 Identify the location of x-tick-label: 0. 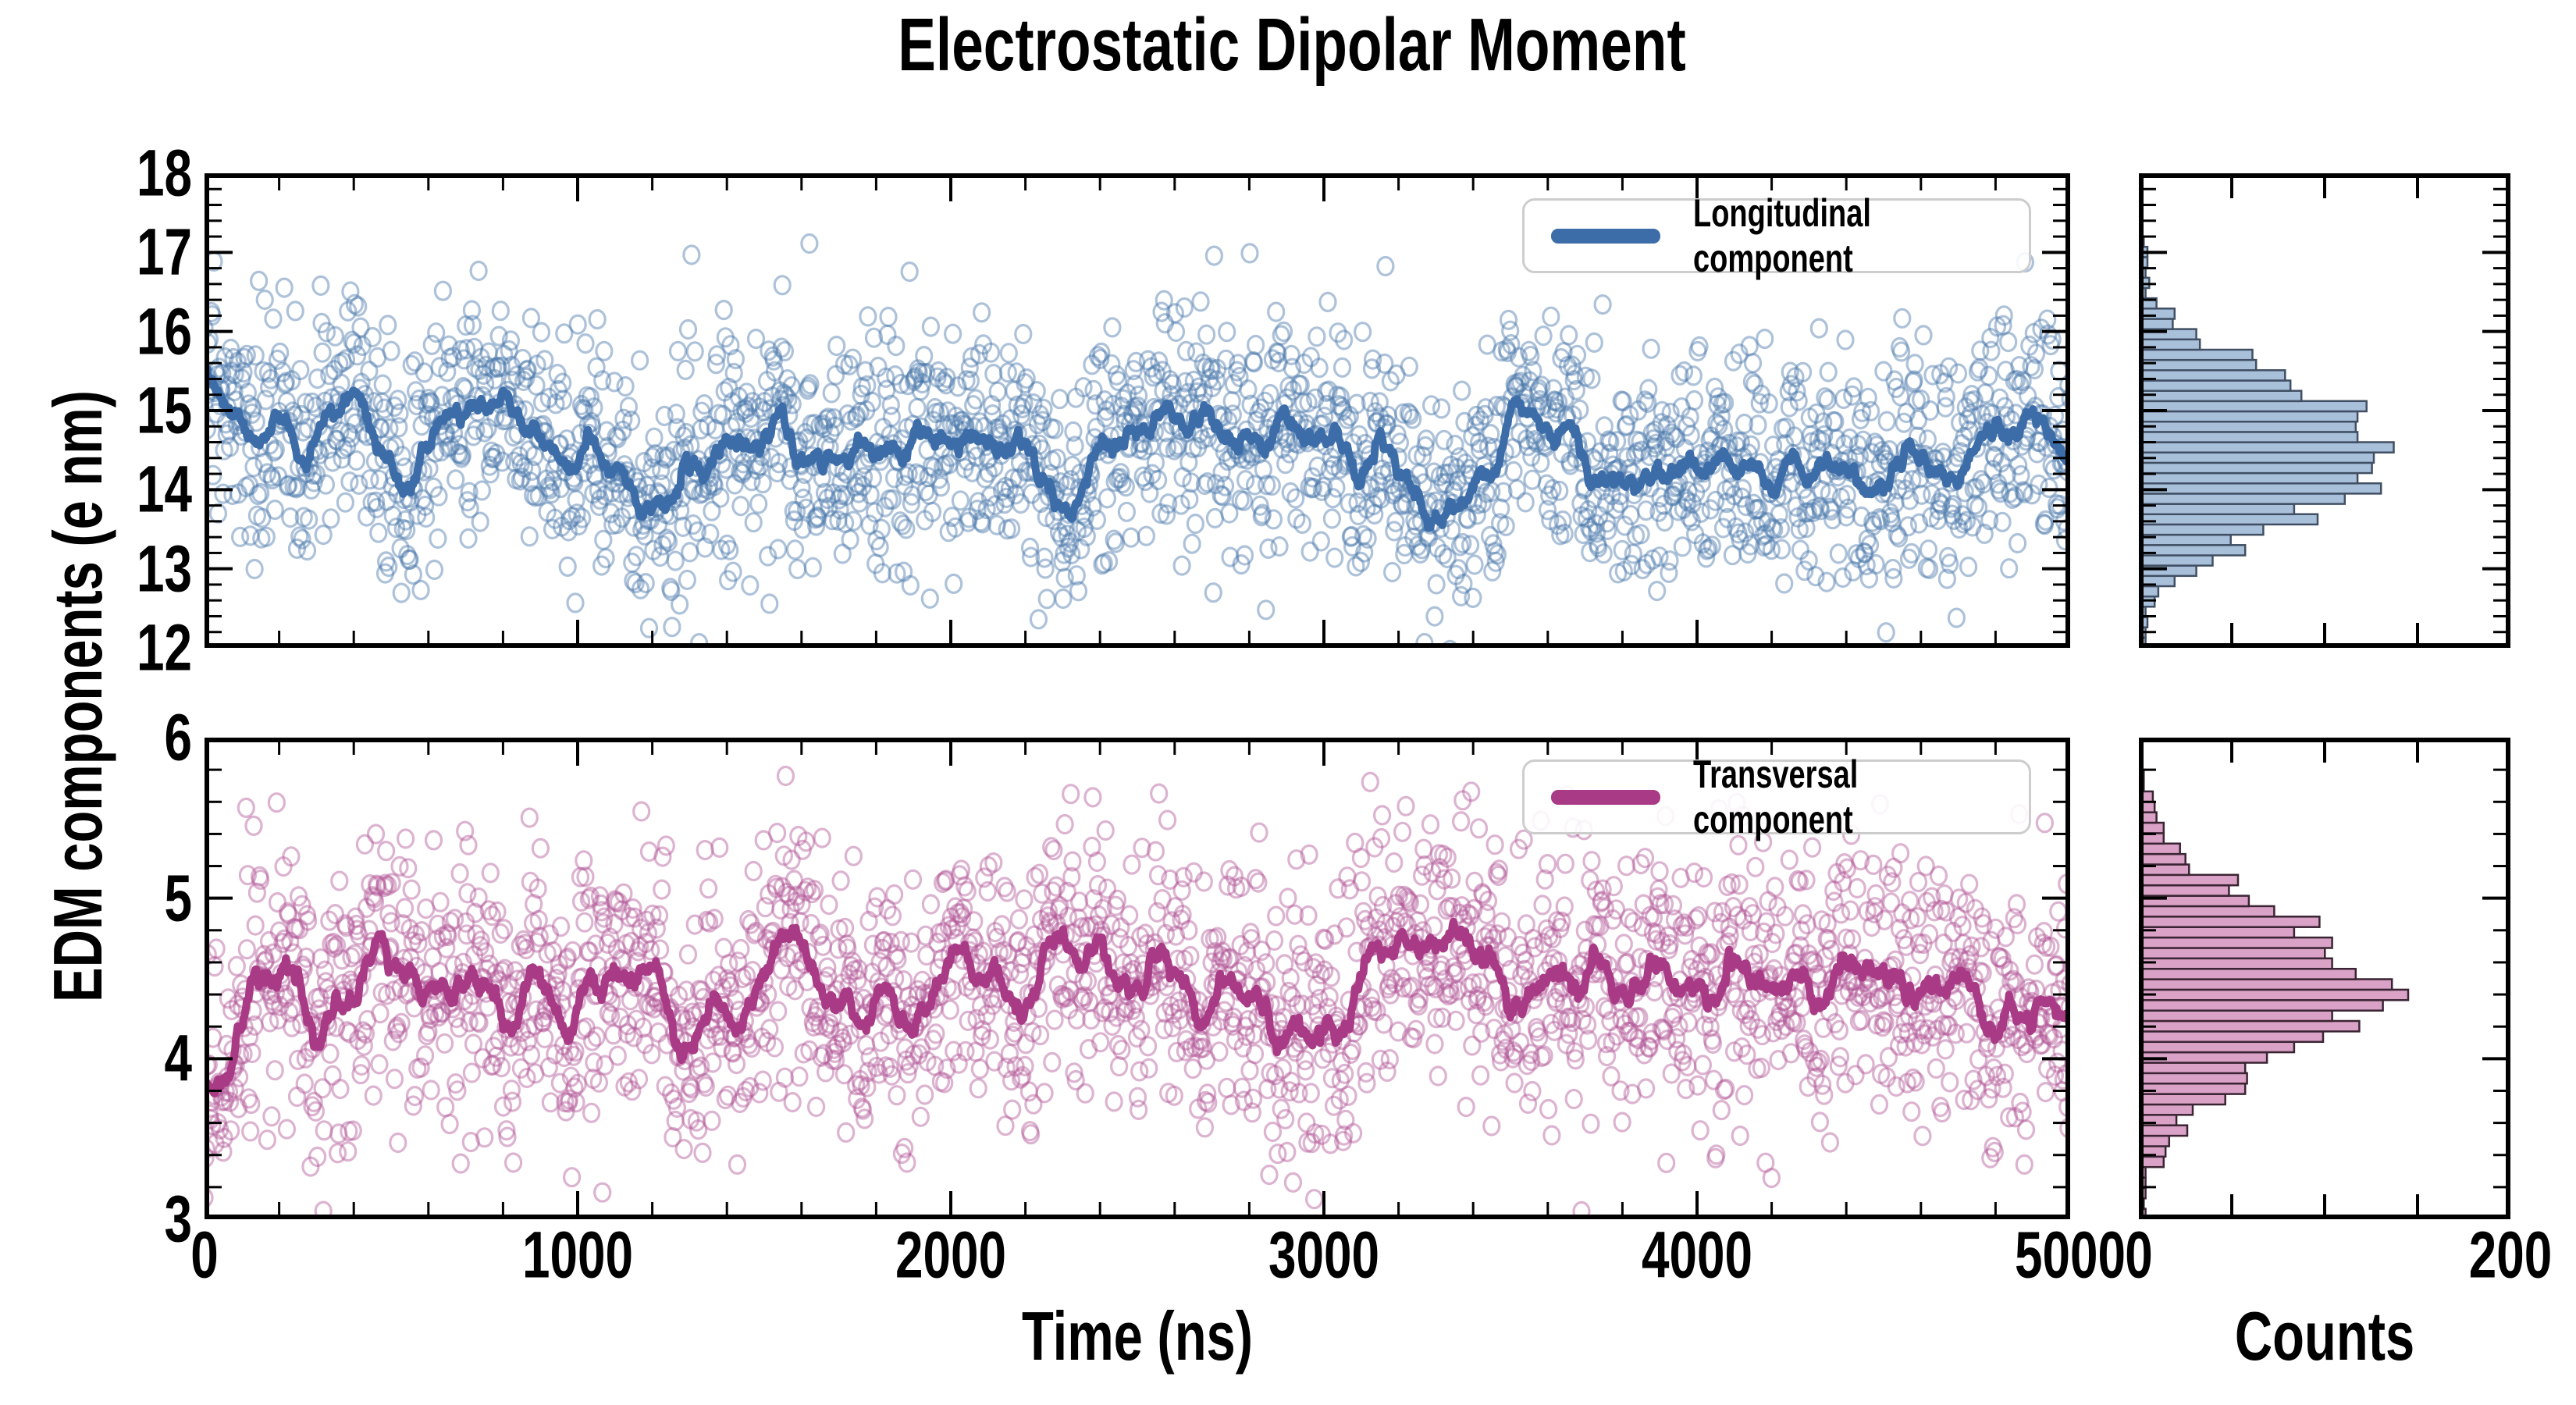
(205, 1255).